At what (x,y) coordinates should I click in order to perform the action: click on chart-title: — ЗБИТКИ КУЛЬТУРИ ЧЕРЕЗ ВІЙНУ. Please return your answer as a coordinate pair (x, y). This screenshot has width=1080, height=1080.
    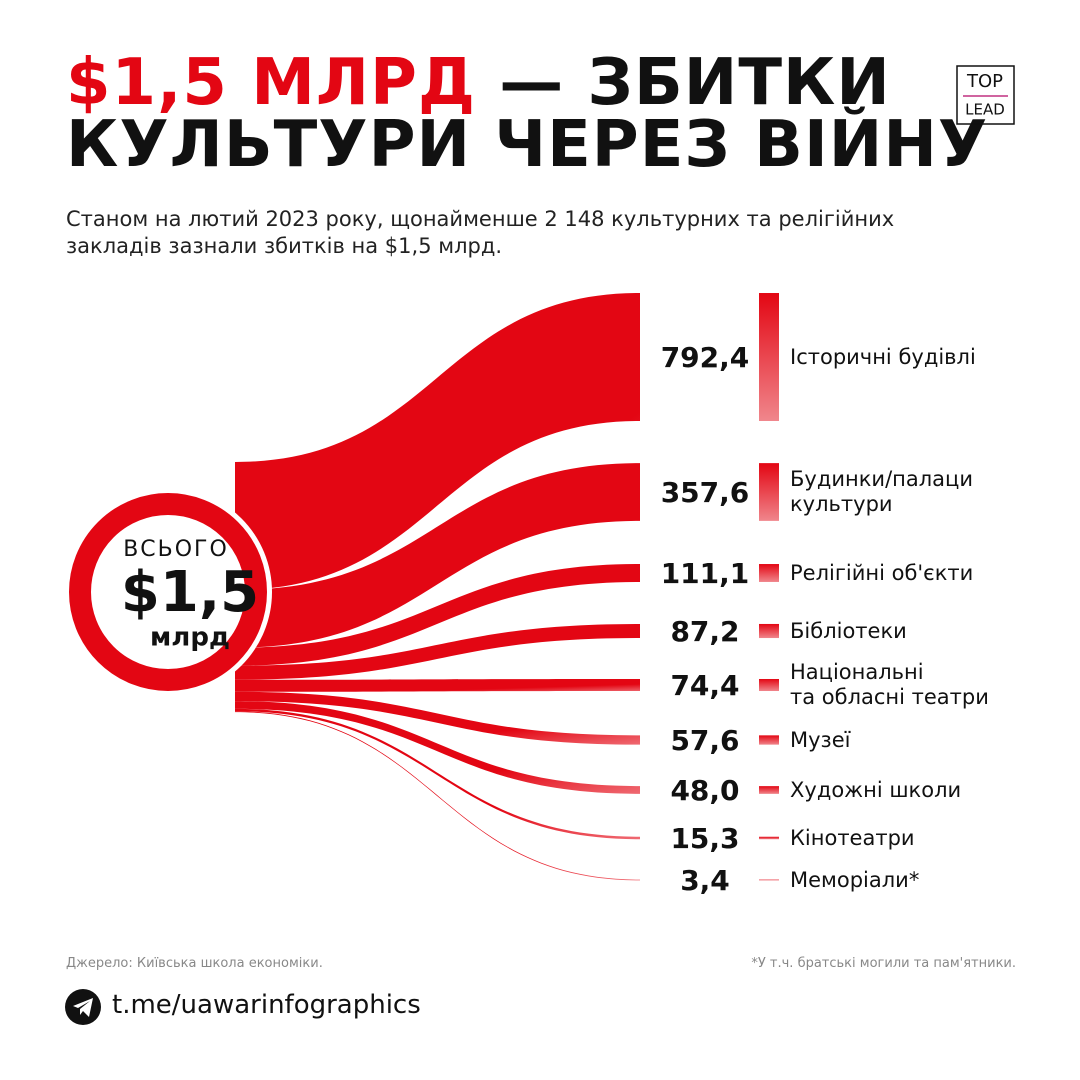
    Looking at the image, I should click on (527, 114).